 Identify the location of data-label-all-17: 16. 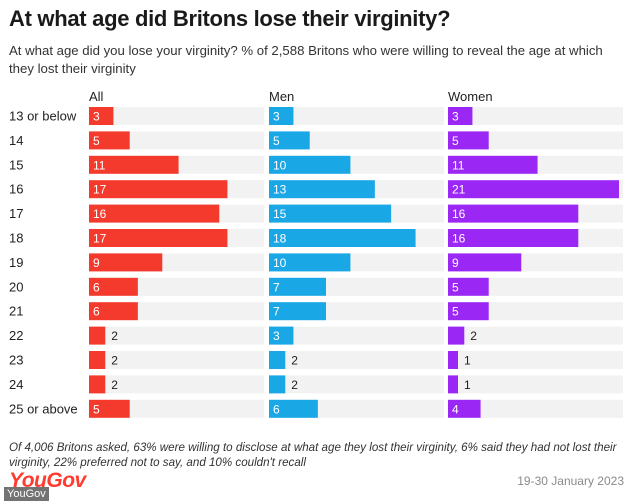
(100, 214).